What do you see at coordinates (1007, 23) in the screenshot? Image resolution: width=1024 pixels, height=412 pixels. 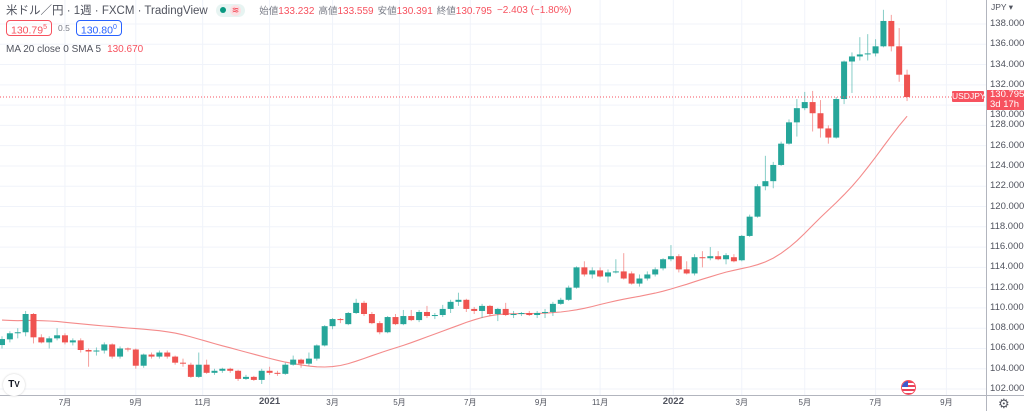 I see `price-tick-label: 138.000` at bounding box center [1007, 23].